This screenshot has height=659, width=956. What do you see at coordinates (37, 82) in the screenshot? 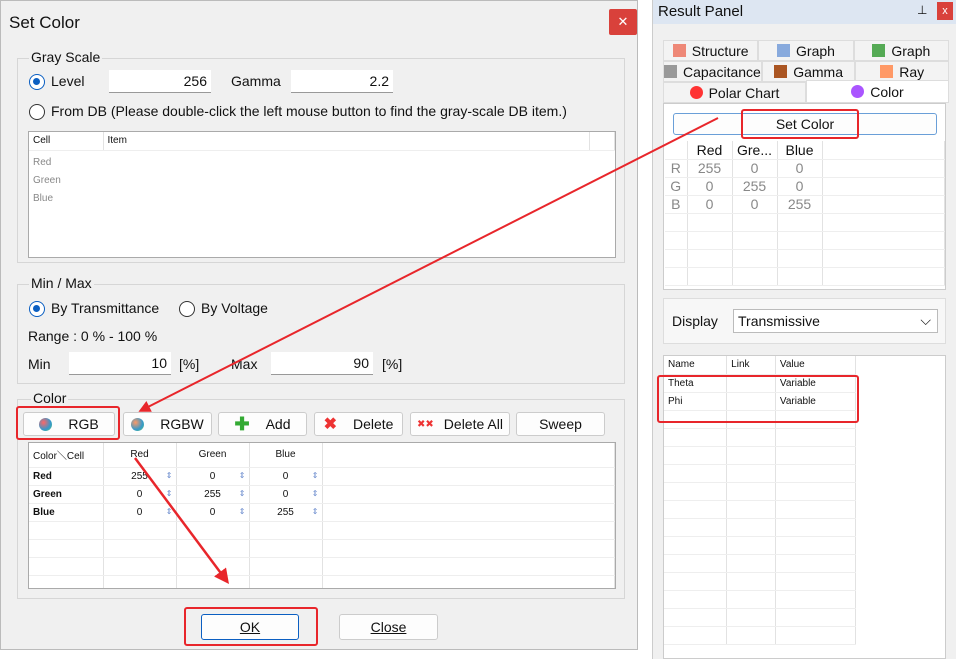
I see `level-radio` at bounding box center [37, 82].